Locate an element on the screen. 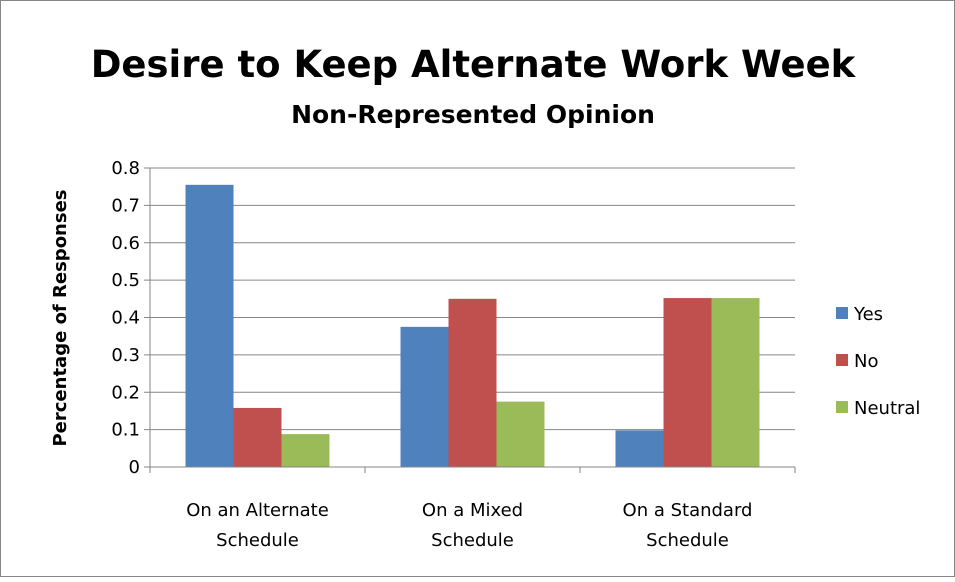 The image size is (955, 582). legend-label-no: No is located at coordinates (866, 361).